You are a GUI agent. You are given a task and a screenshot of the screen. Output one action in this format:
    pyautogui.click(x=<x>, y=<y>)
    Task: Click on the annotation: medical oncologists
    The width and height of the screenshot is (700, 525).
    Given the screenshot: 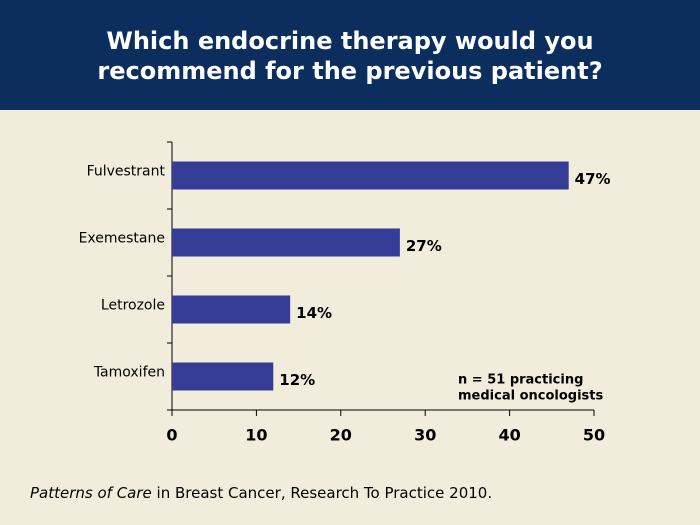 What is the action you would take?
    pyautogui.click(x=531, y=396)
    